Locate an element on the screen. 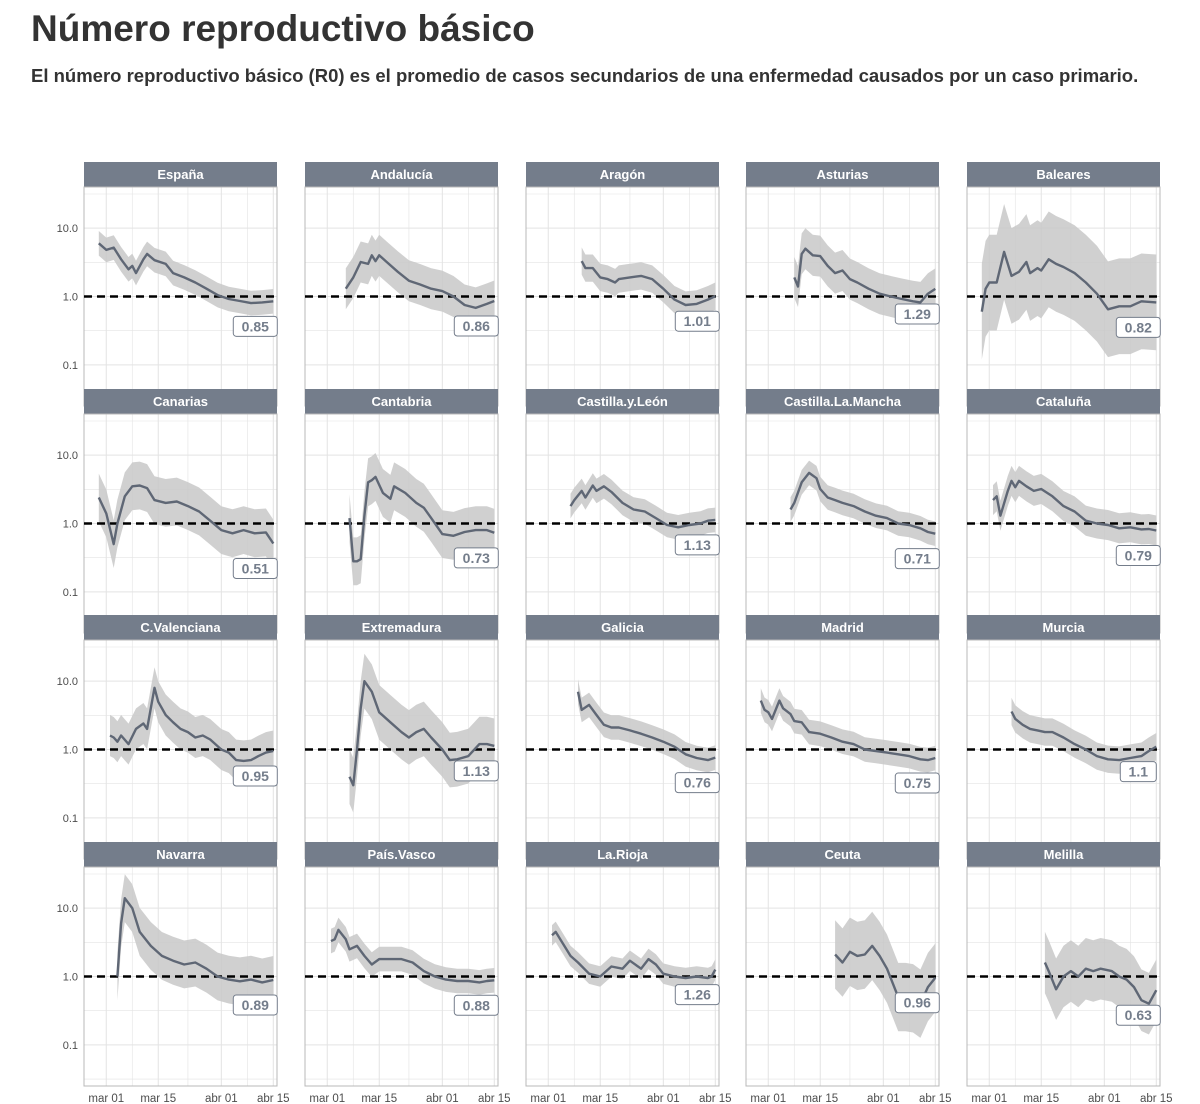  facet-strip-label: Ceuta is located at coordinates (842, 854).